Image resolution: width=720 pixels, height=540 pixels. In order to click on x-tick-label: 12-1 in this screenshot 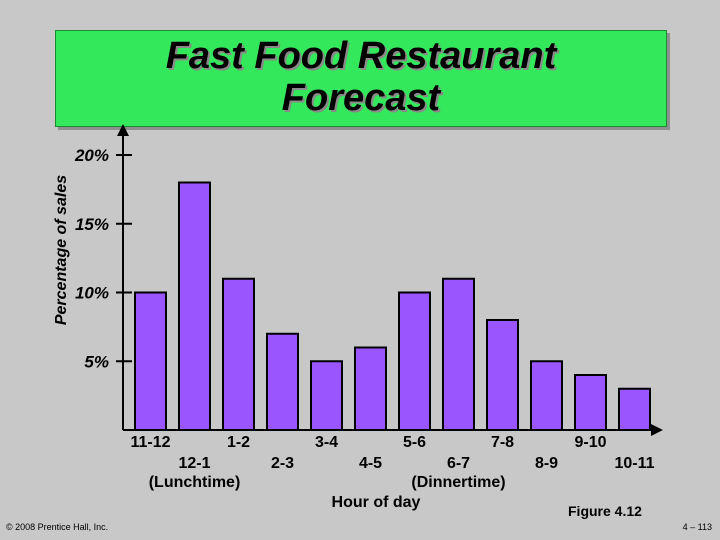, I will do `click(194, 463)`.